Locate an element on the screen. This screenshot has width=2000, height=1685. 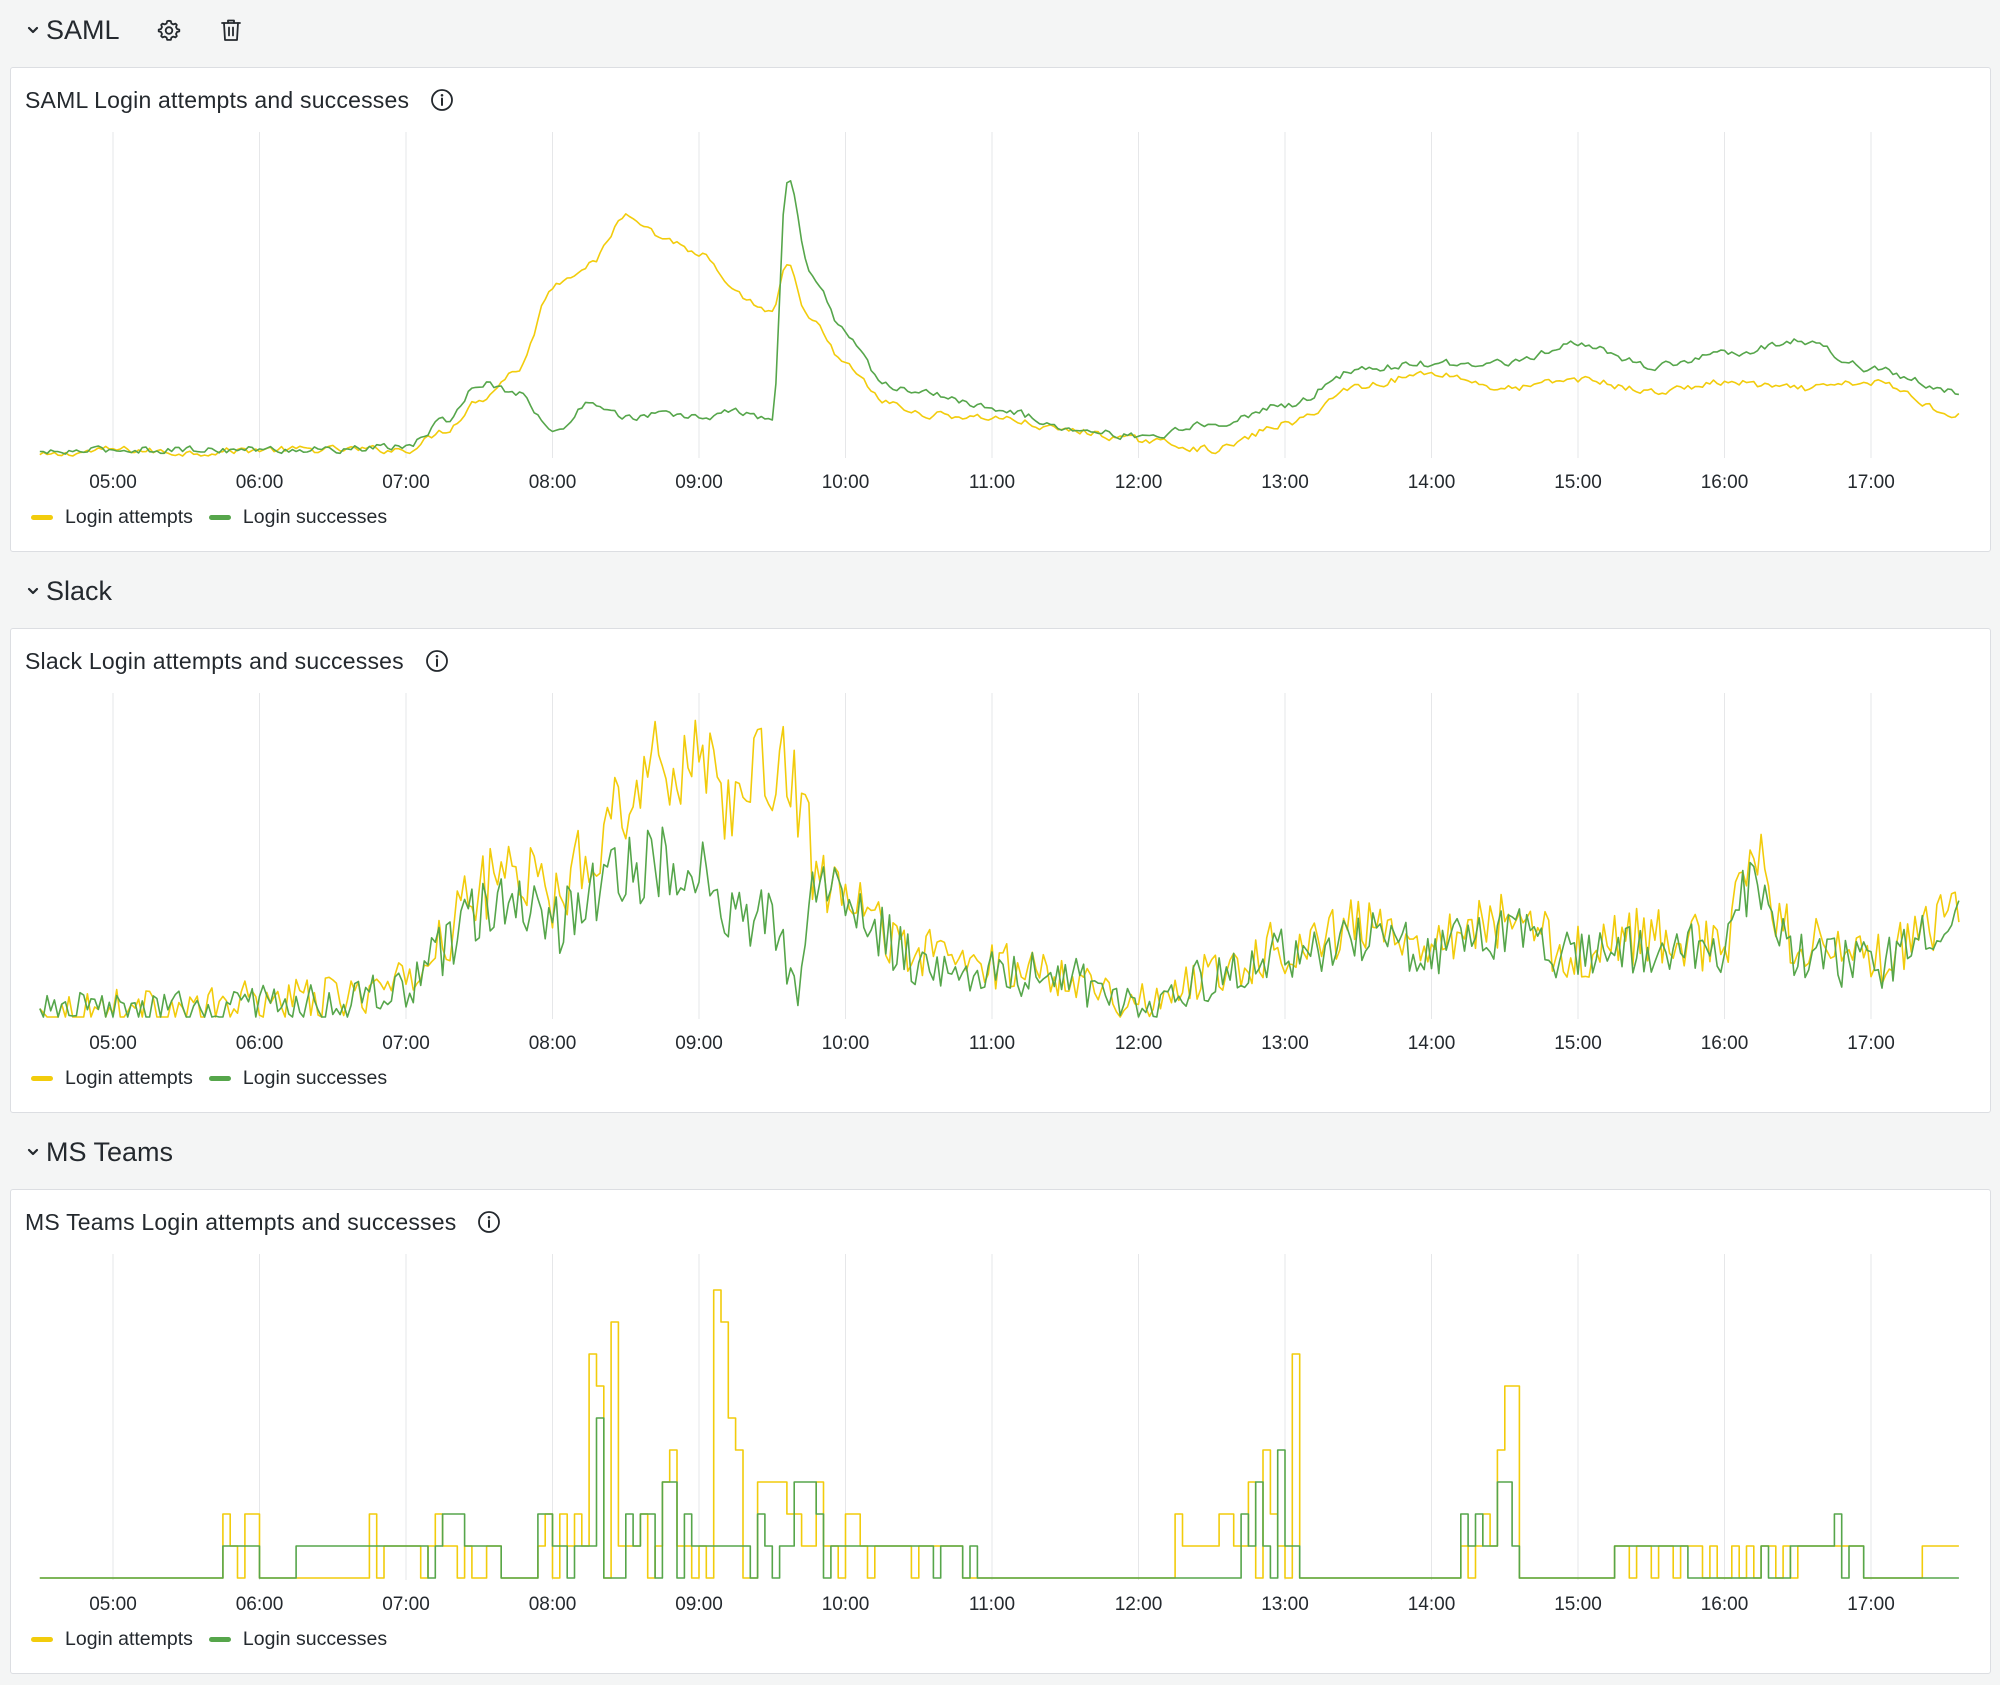
row-title: Slack is located at coordinates (79, 590).